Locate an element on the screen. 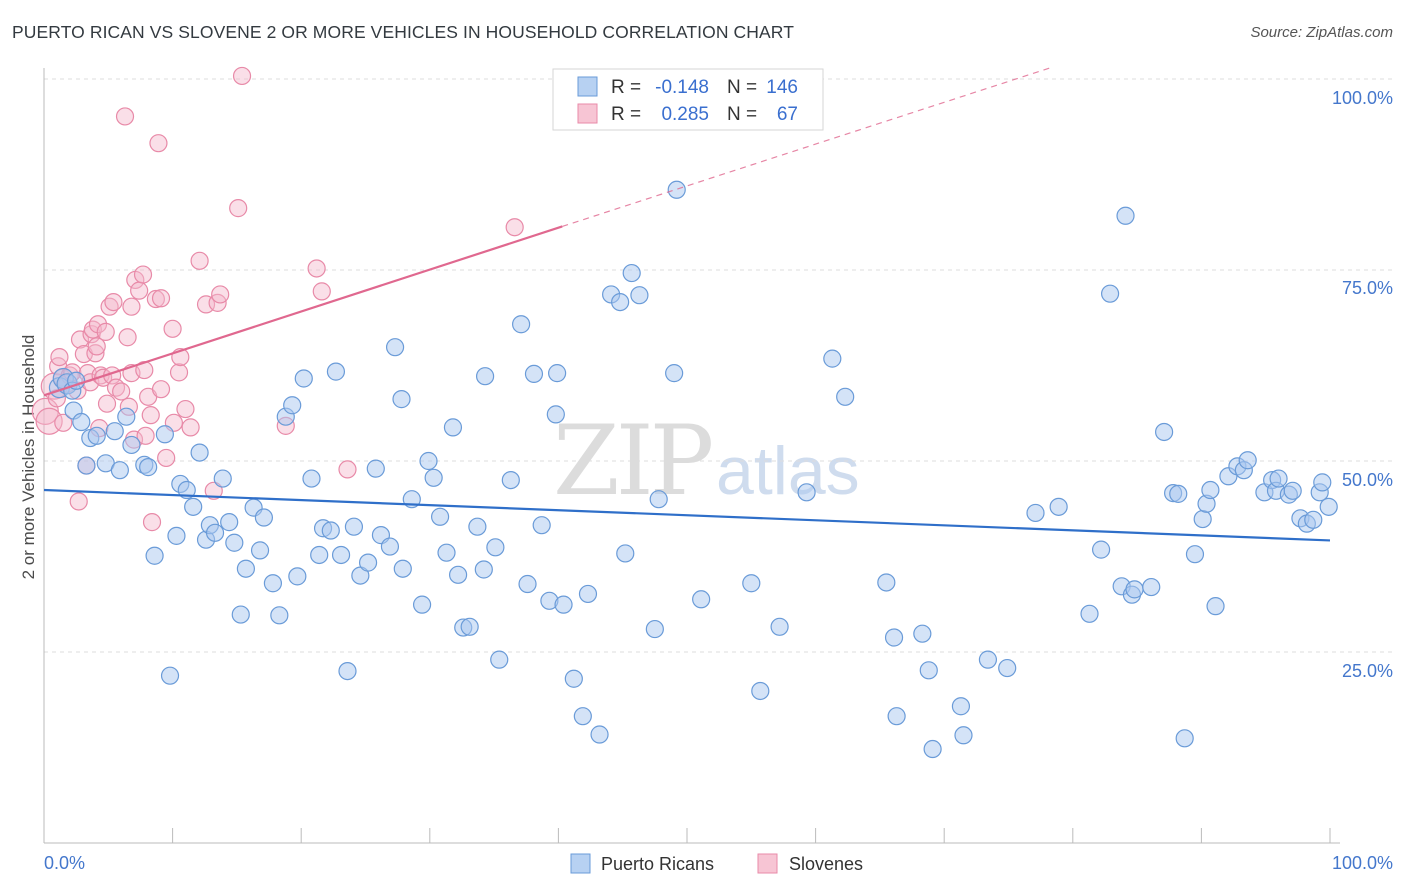 This screenshot has width=1406, height=892. y-tick-label-75: 75.0% is located at coordinates (1367, 288).